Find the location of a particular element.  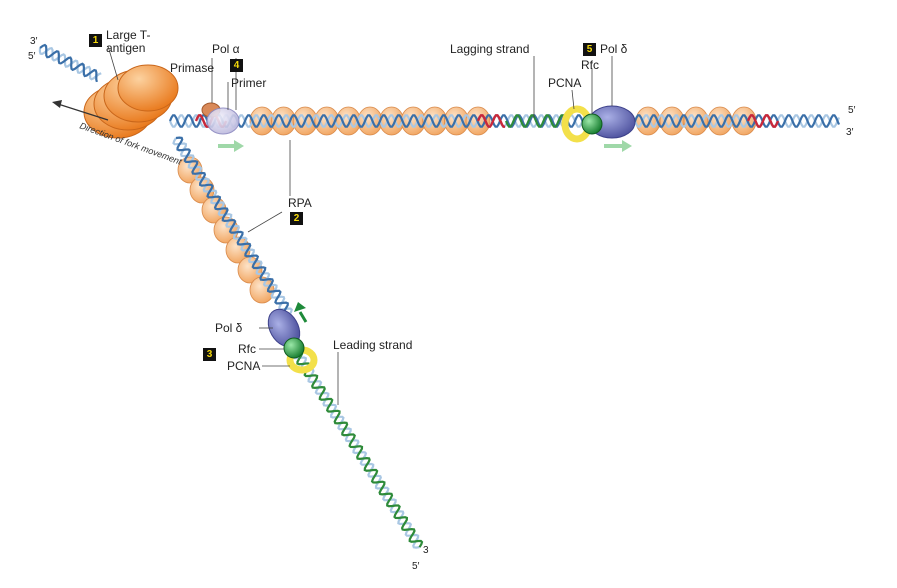

rfc-top-label: Rfc is located at coordinates (590, 65).